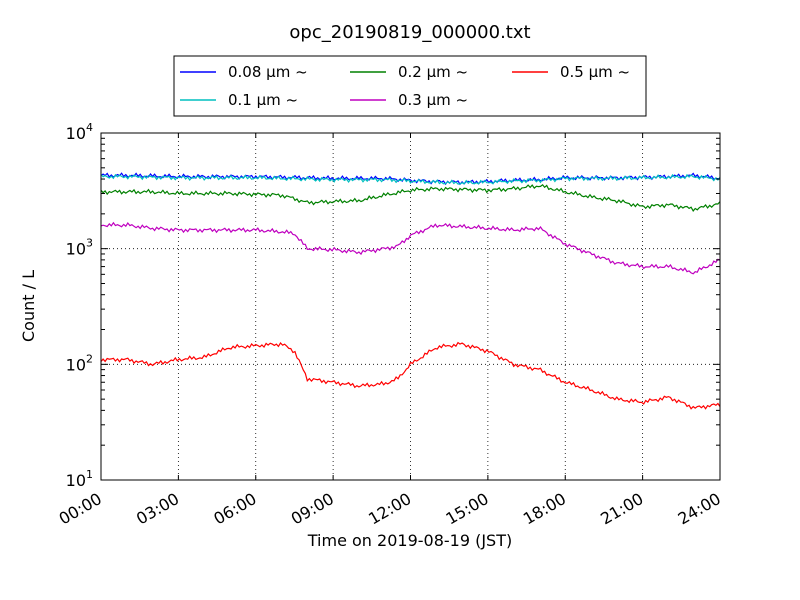 The width and height of the screenshot is (800, 600). What do you see at coordinates (409, 32) in the screenshot?
I see `chart-title: opc_20190819_000000.txt` at bounding box center [409, 32].